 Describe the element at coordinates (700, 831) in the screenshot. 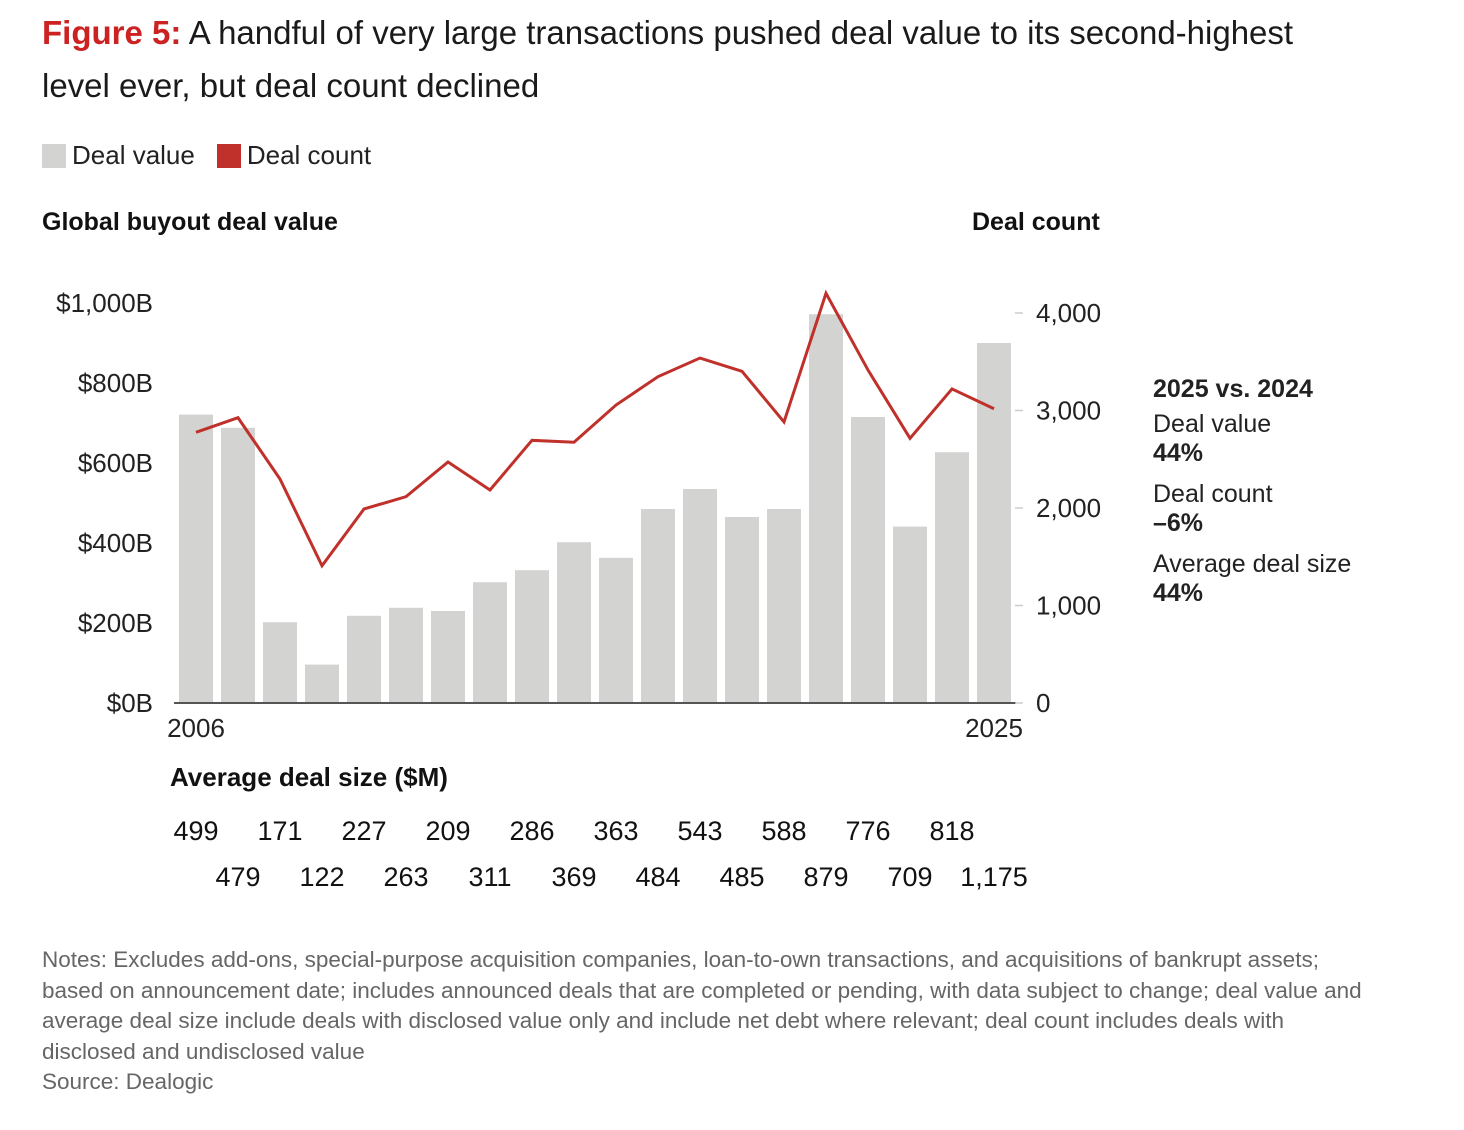

I see `avg-deal-size-2018: 543` at that location.